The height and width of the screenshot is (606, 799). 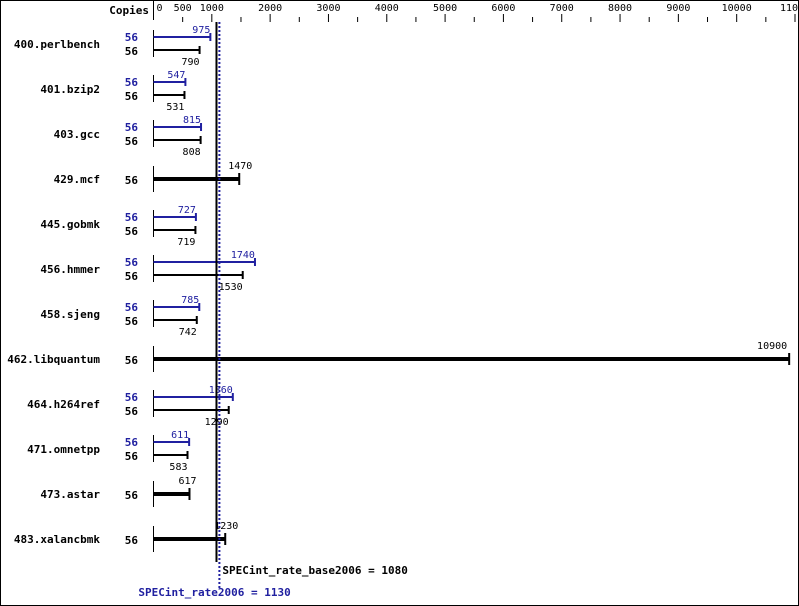 What do you see at coordinates (212, 8) in the screenshot?
I see `tick-label: 1000` at bounding box center [212, 8].